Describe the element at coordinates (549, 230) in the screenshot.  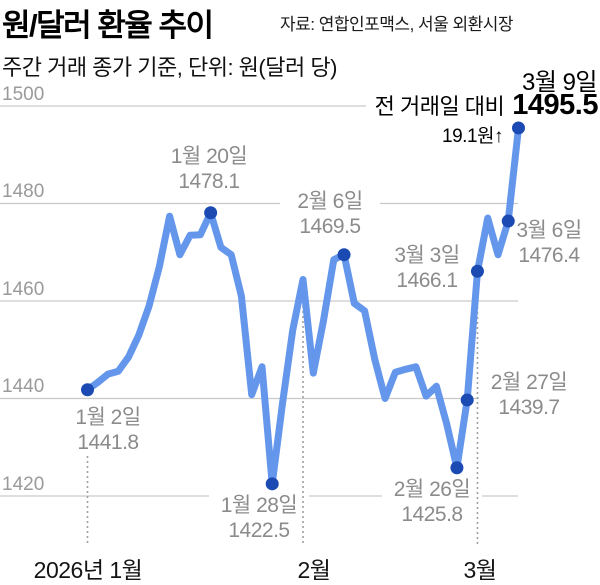
I see `annotation-date: 3월 6일` at that location.